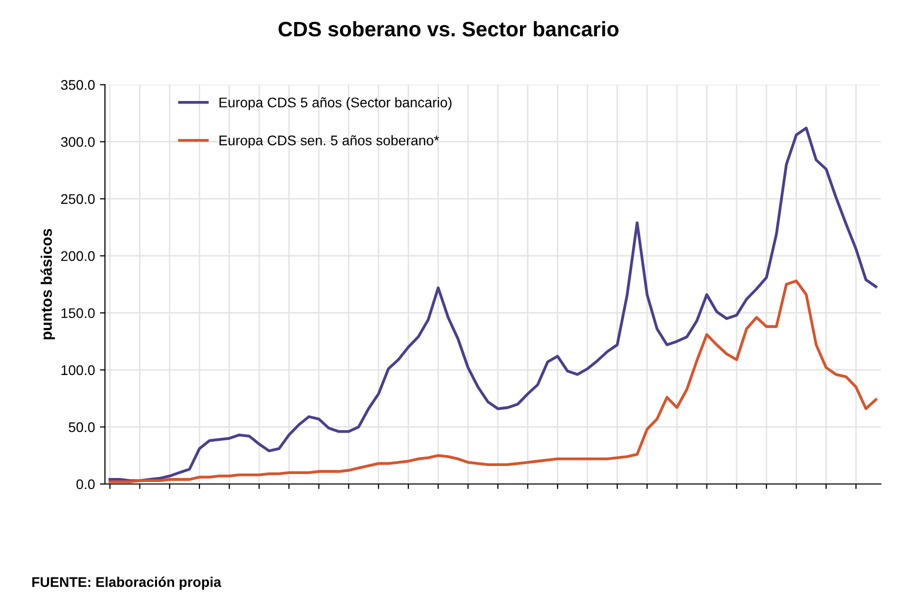 This screenshot has width=897, height=605. I want to click on source-note: FUENTE: Elaboración propia, so click(127, 583).